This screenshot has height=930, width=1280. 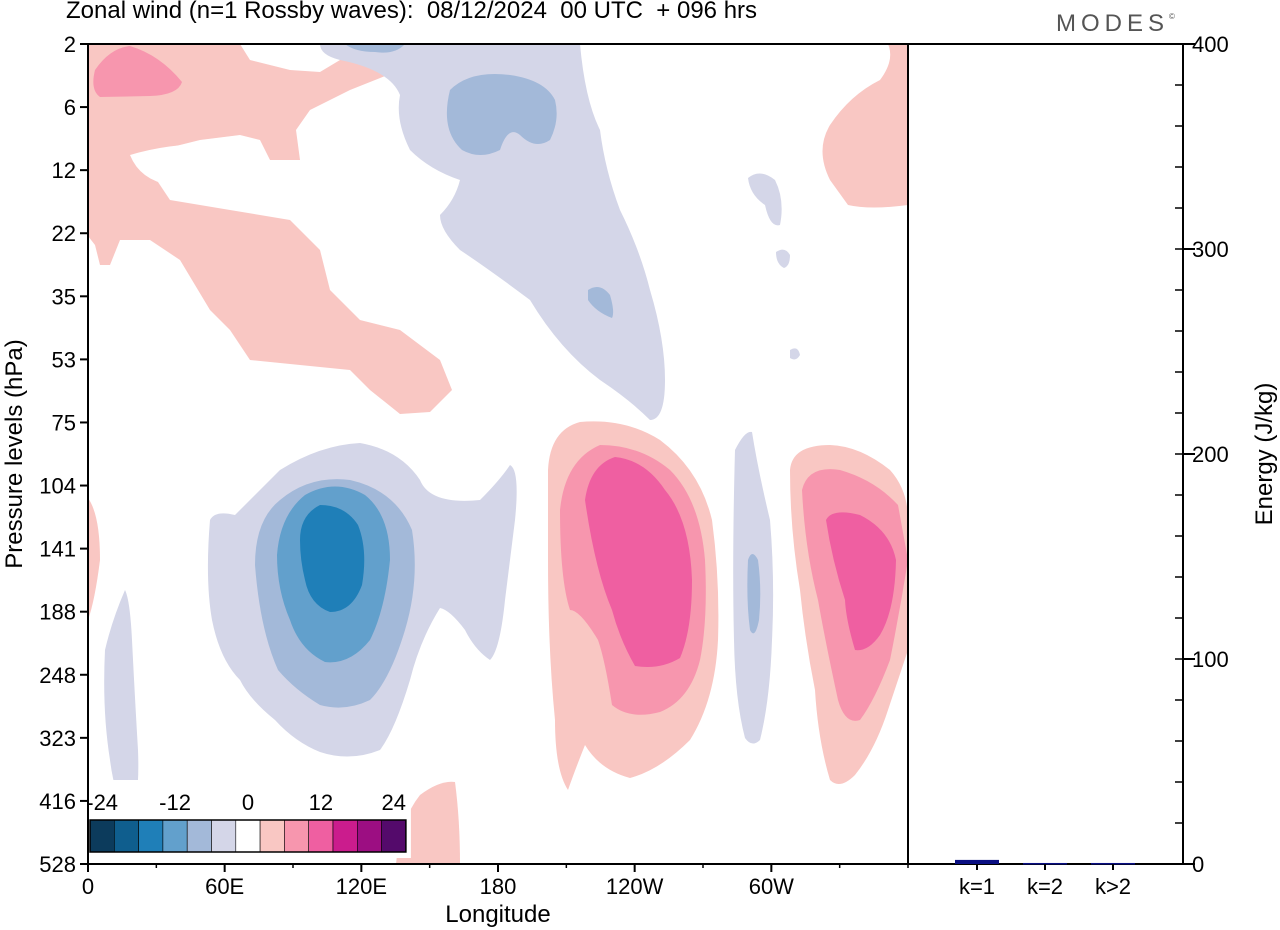 What do you see at coordinates (601, 302) in the screenshot?
I see `contour-neg-small-a` at bounding box center [601, 302].